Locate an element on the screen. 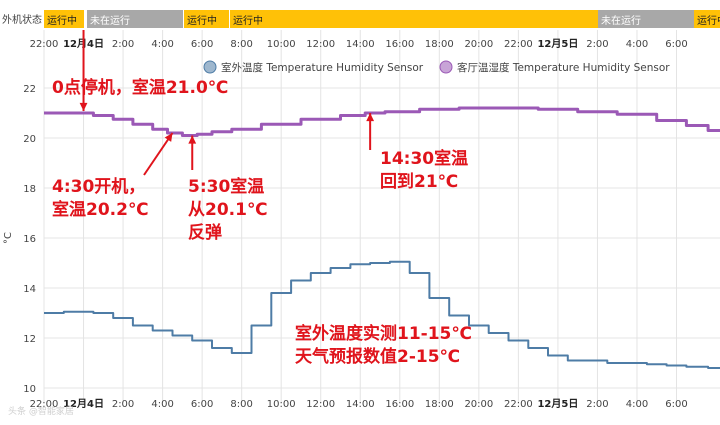  top-time-tick: 18:00 is located at coordinates (439, 44).